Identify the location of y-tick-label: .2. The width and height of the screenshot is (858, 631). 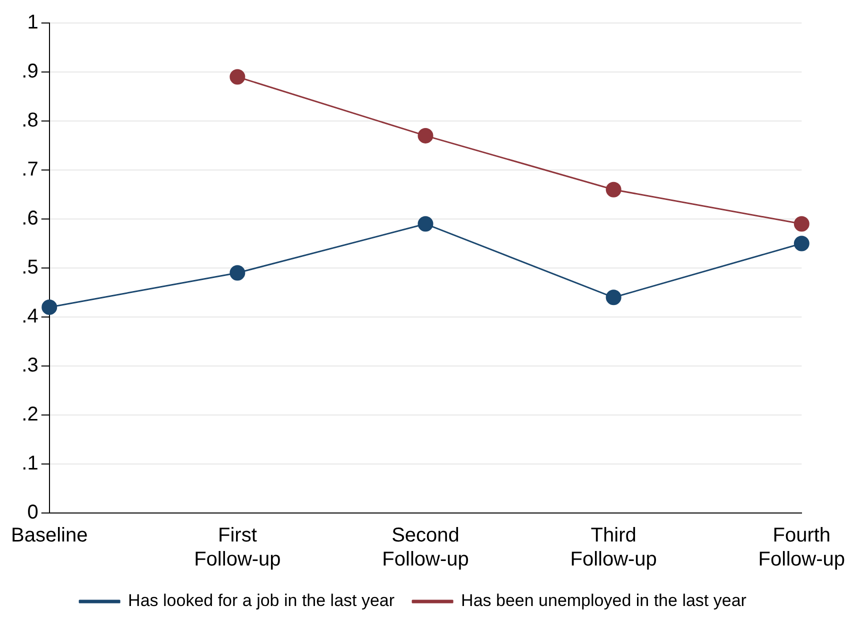
(30, 415).